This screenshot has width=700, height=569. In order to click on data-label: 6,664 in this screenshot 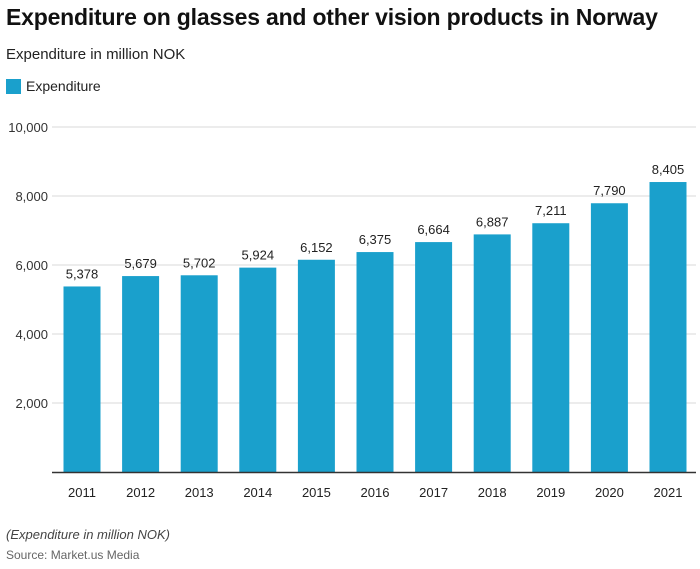, I will do `click(433, 229)`.